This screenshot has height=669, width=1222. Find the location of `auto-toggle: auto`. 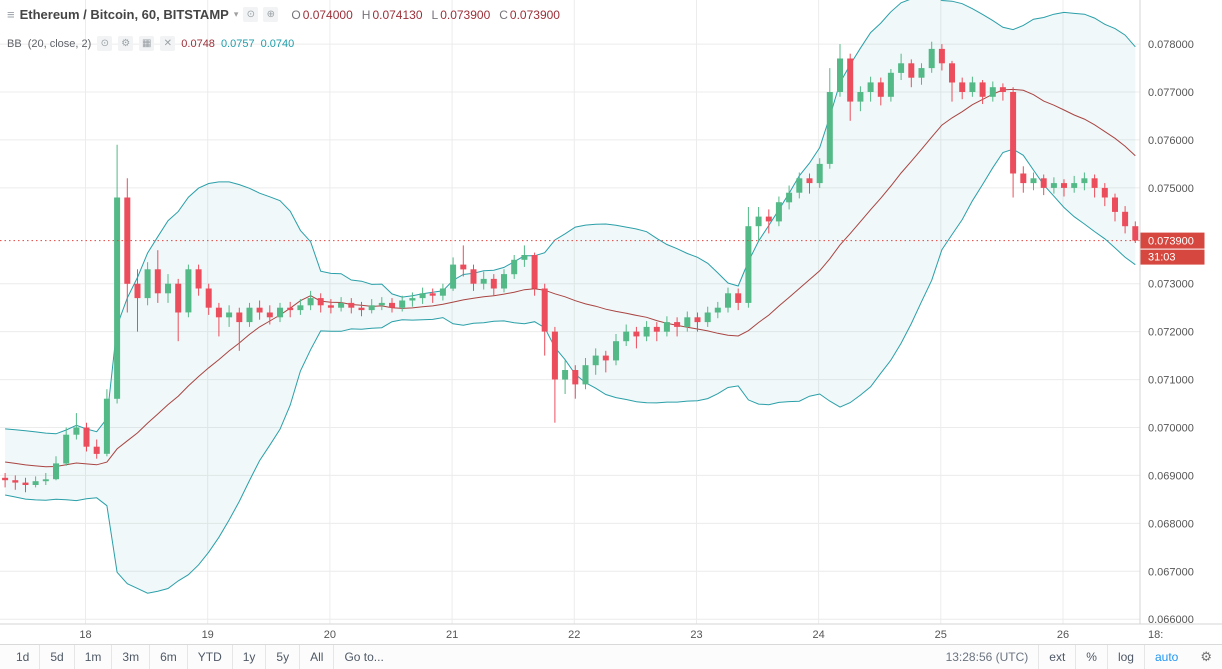

auto-toggle: auto is located at coordinates (1165, 657).